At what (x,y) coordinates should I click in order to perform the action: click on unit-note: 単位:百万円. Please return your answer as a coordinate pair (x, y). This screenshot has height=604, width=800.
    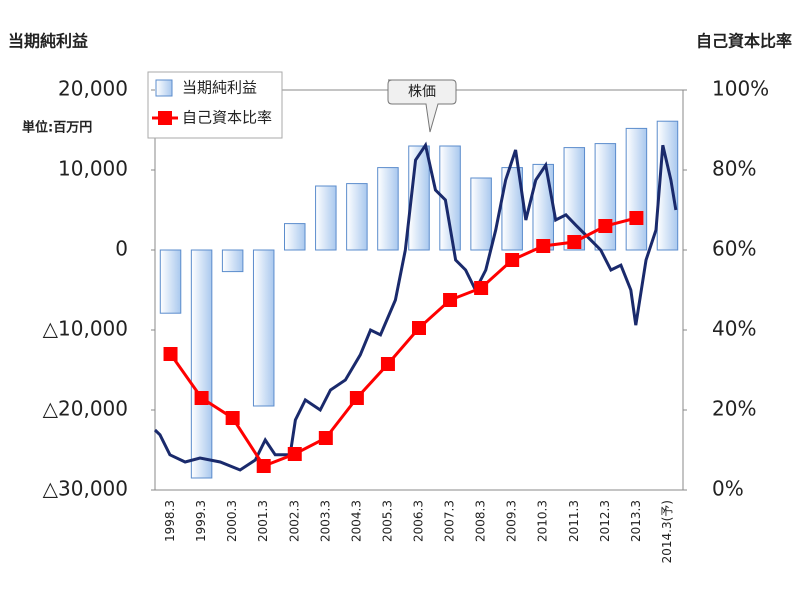
    Looking at the image, I should click on (57, 128).